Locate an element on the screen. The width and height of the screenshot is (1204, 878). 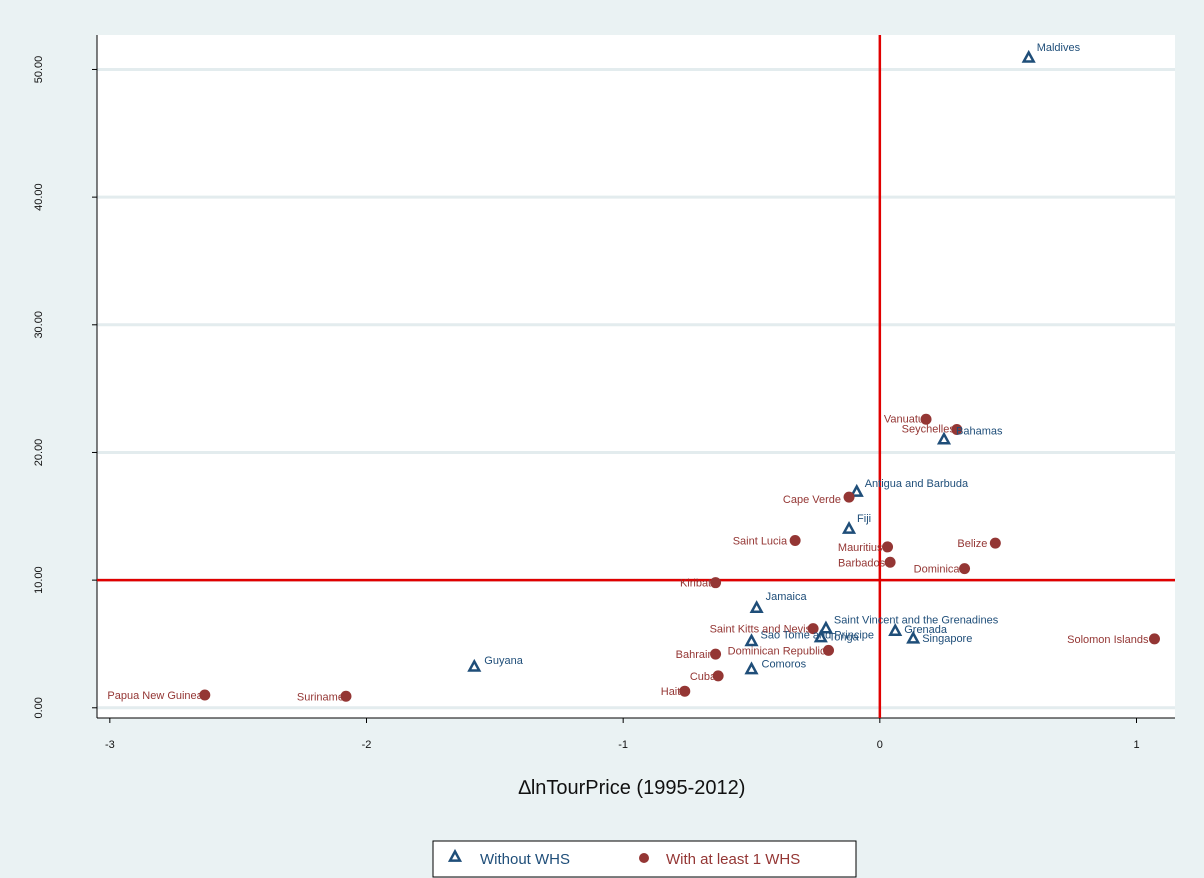
label-fiji: Fiji is located at coordinates (864, 519).